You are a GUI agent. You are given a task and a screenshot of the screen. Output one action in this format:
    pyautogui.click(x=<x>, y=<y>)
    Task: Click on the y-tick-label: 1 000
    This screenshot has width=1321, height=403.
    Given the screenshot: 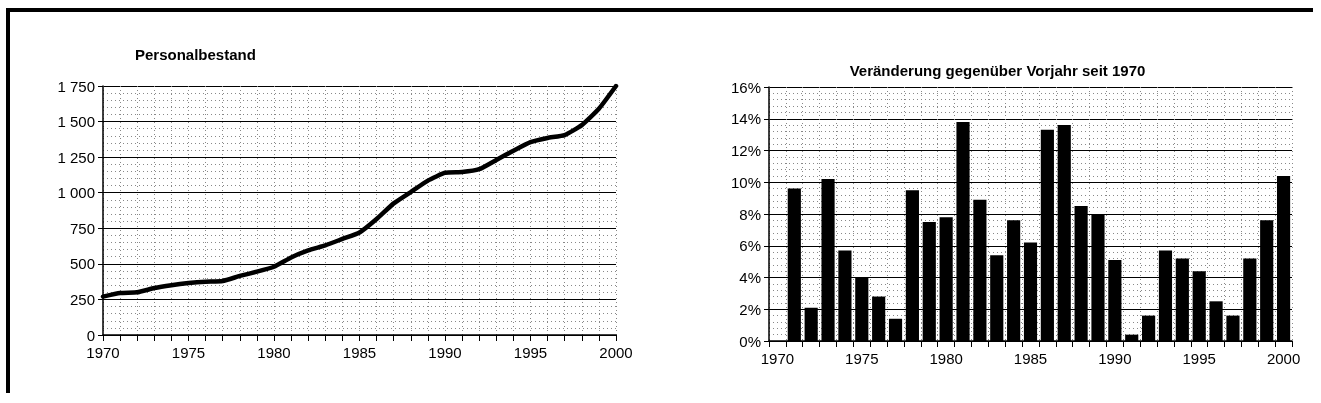 What is the action you would take?
    pyautogui.click(x=76, y=193)
    